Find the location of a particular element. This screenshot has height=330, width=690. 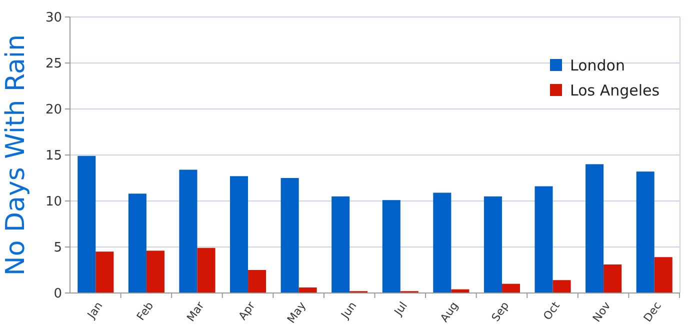

y-tick-label: 0 is located at coordinates (58, 294).